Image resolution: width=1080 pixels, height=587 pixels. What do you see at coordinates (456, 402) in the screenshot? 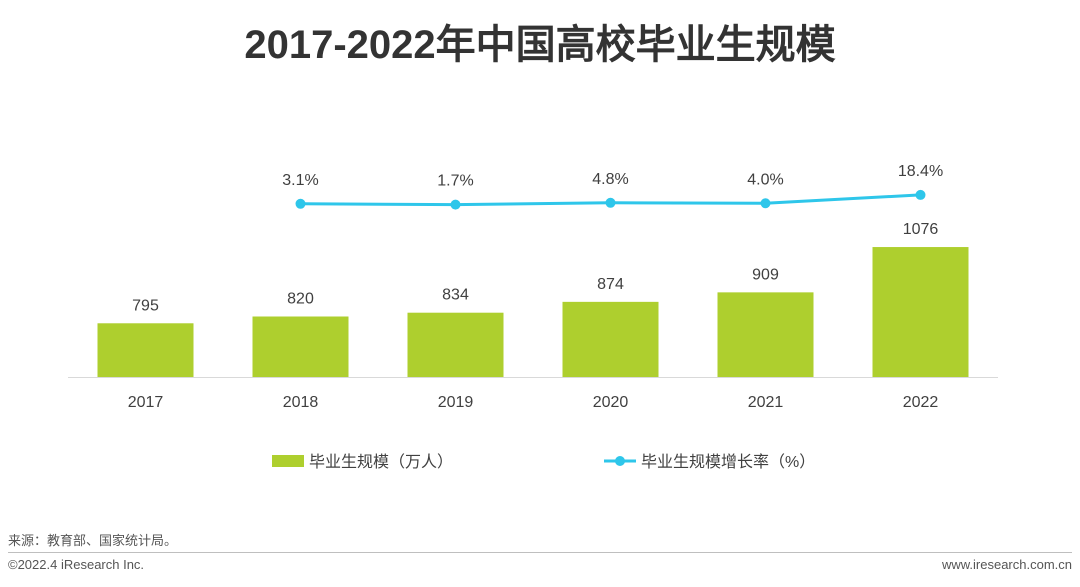
I see `x-tick-2019: 2019` at bounding box center [456, 402].